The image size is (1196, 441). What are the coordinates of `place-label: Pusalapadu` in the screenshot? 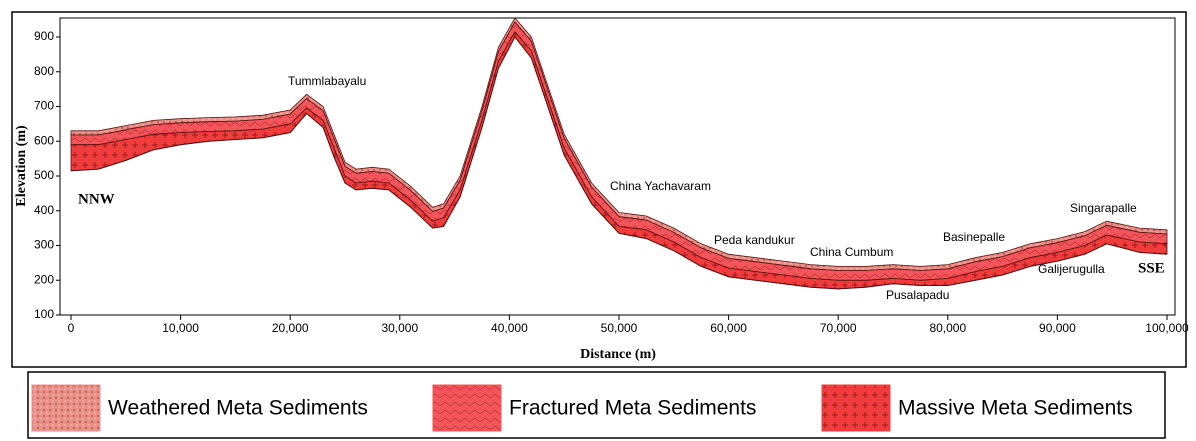 It's located at (917, 295).